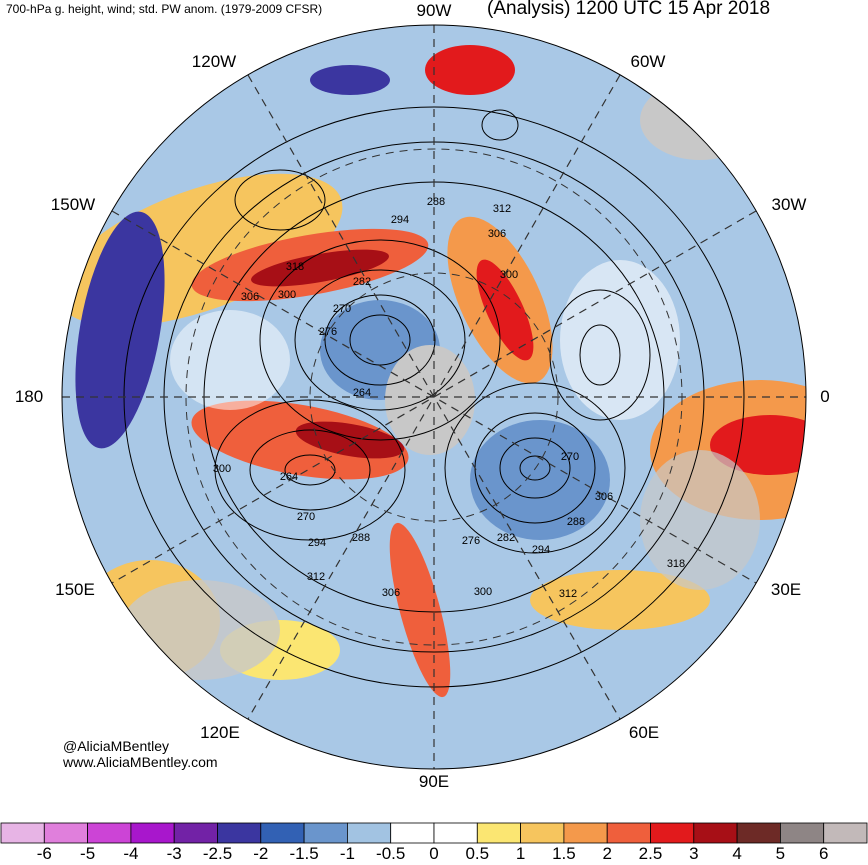 This screenshot has width=868, height=865. What do you see at coordinates (607, 853) in the screenshot?
I see `colorbar-tick-label: 2` at bounding box center [607, 853].